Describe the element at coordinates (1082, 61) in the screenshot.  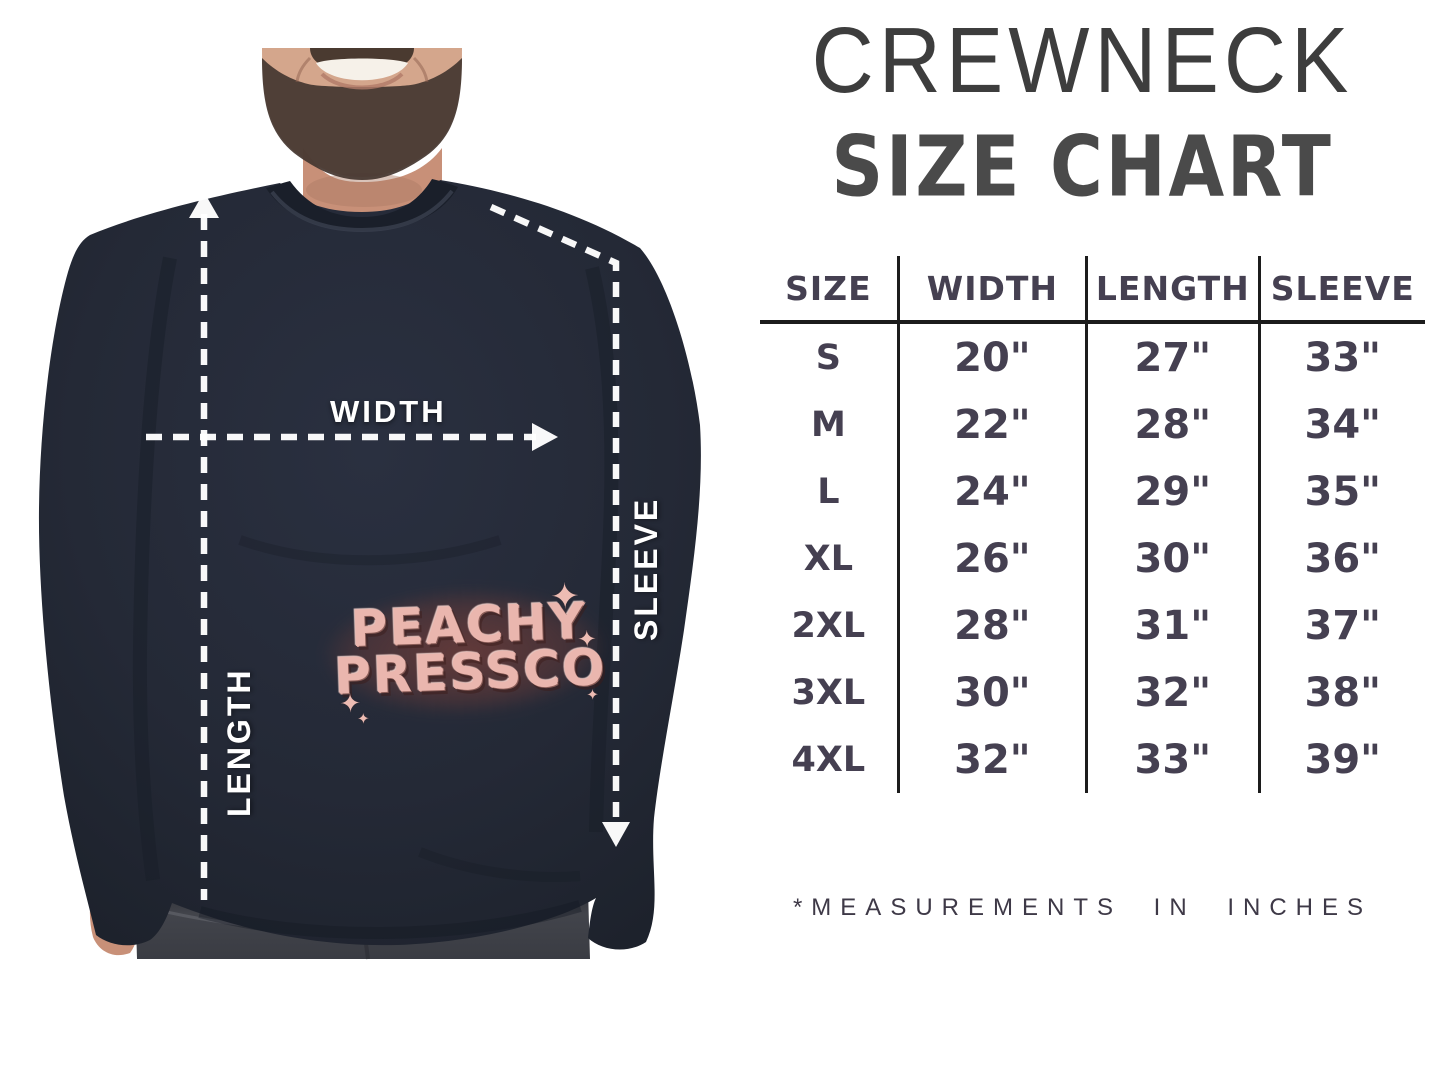
I see `chart-title: CREWNECK` at that location.